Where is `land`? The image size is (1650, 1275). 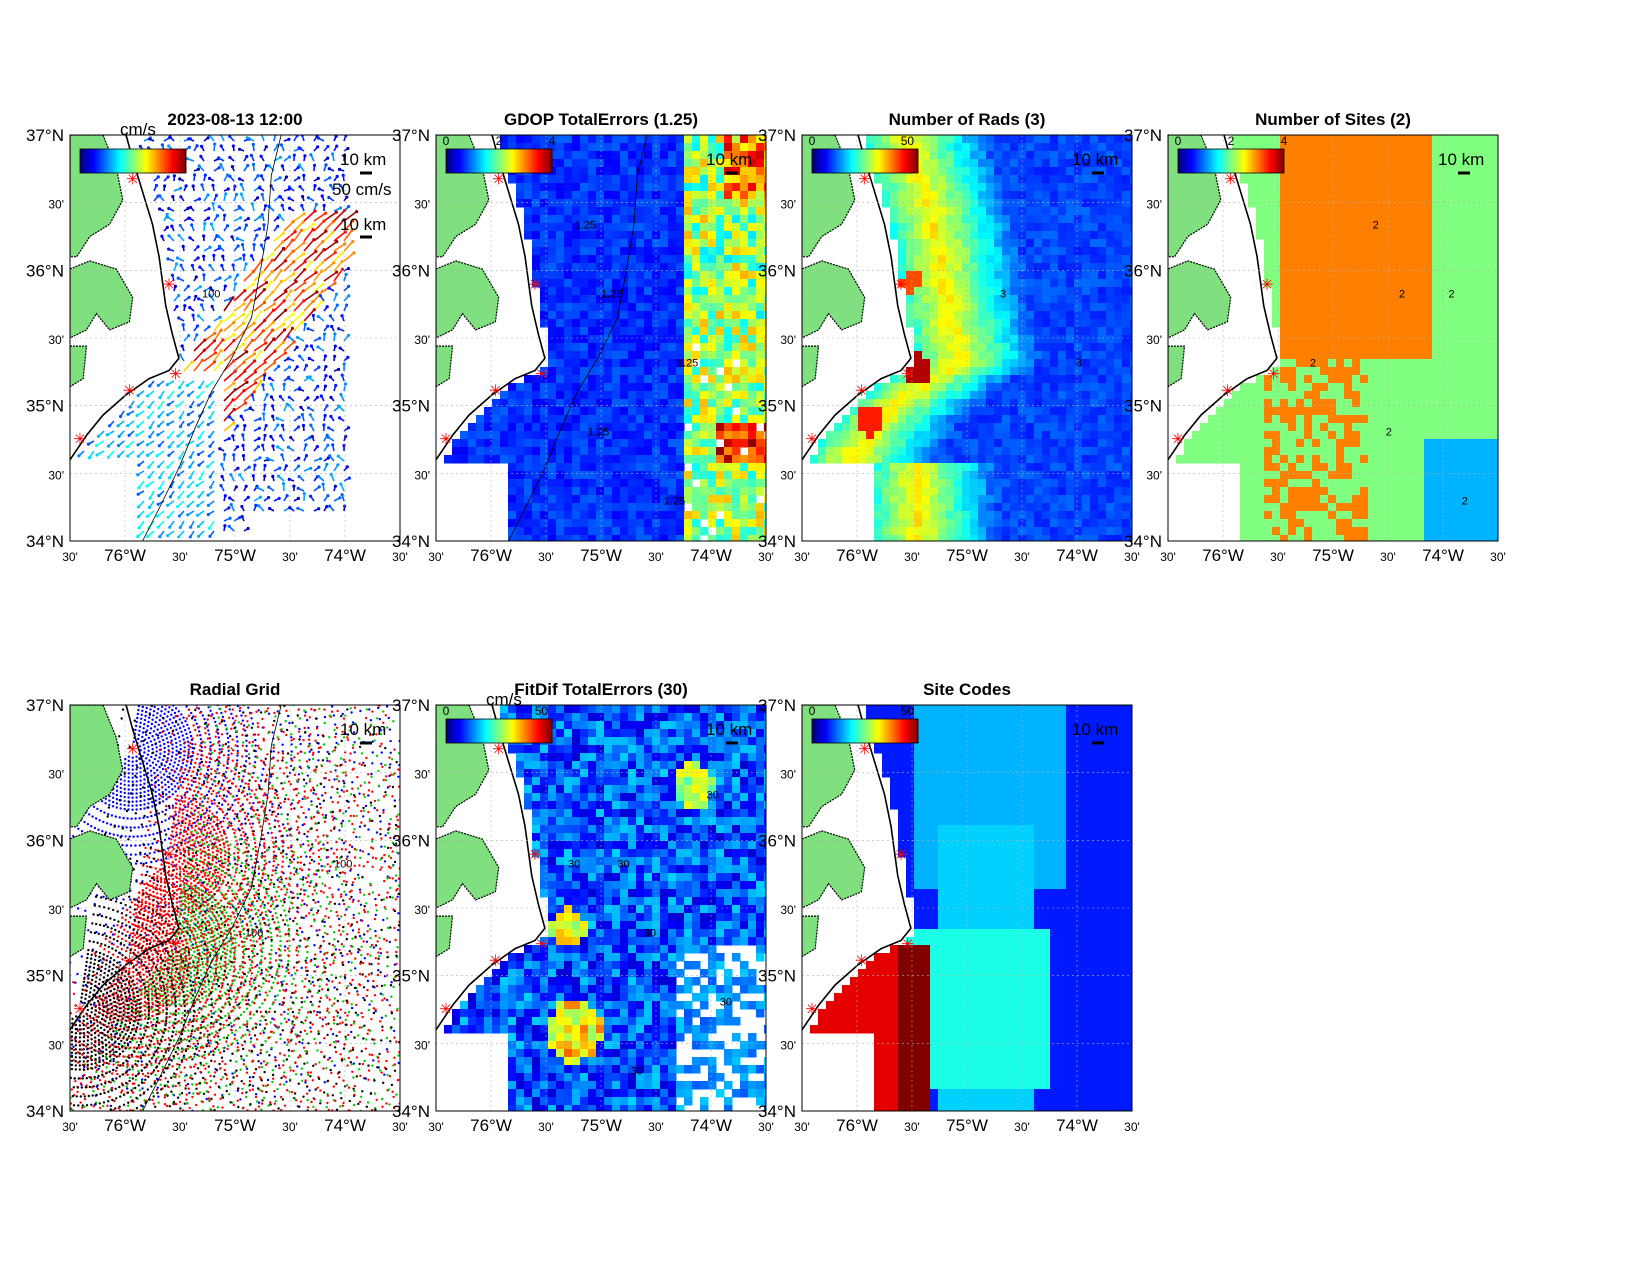 land is located at coordinates (491, 298).